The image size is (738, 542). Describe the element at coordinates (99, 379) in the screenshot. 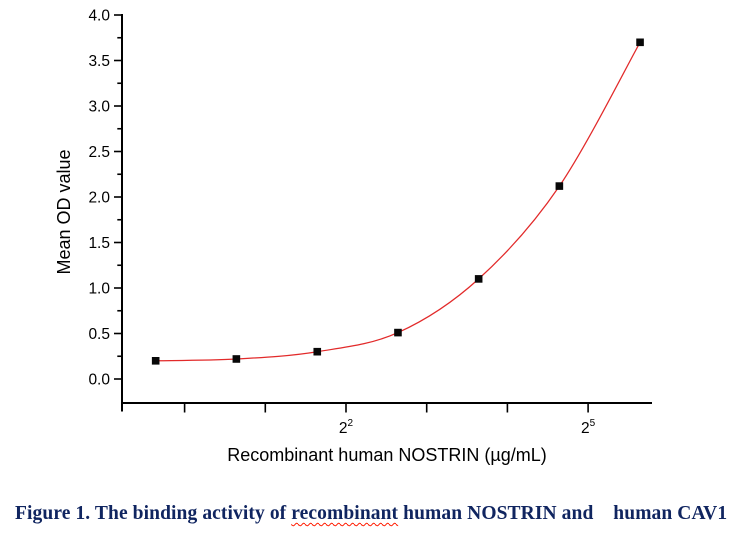

I see `y-tick-label: 0.0` at that location.